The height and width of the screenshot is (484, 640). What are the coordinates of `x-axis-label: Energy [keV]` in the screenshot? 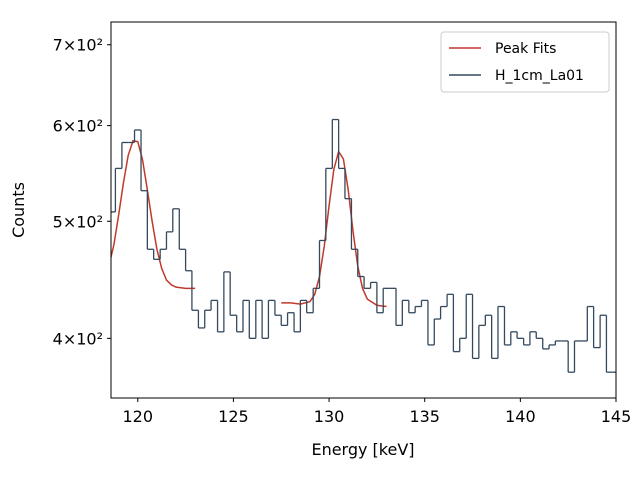 It's located at (362, 449).